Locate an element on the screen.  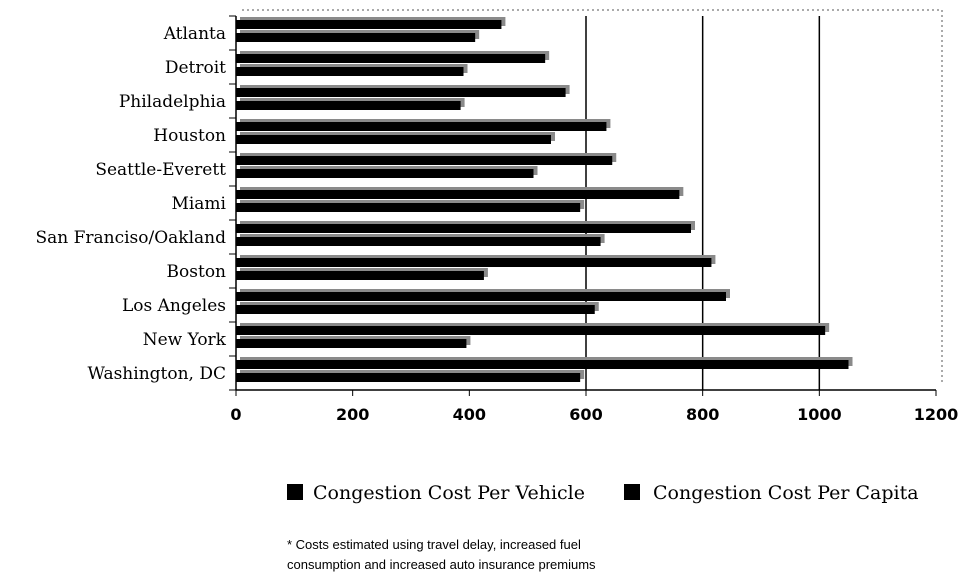
legend-swatch-capita is located at coordinates (632, 492).